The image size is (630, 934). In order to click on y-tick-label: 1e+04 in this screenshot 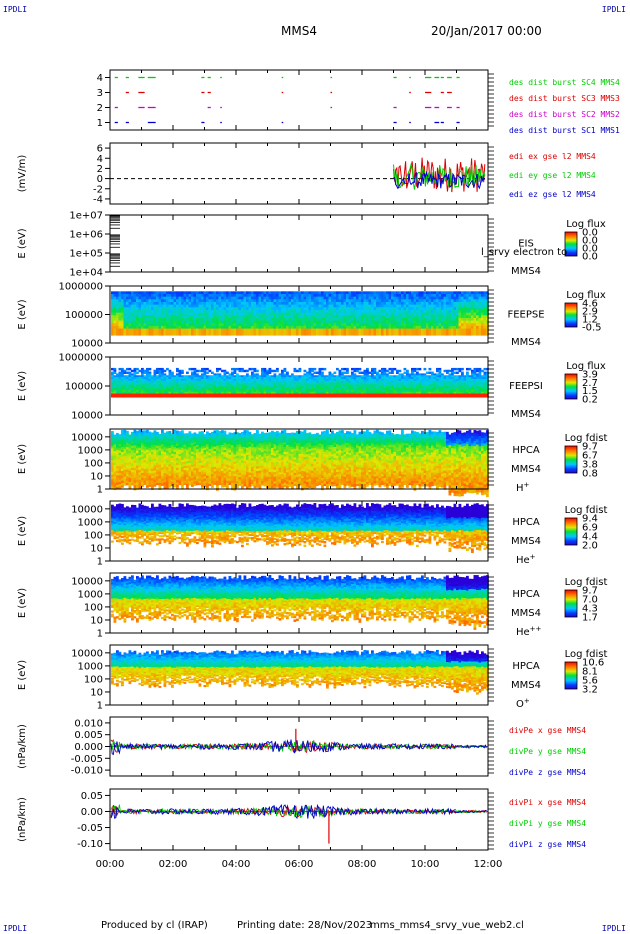, I will do `click(86, 273)`.